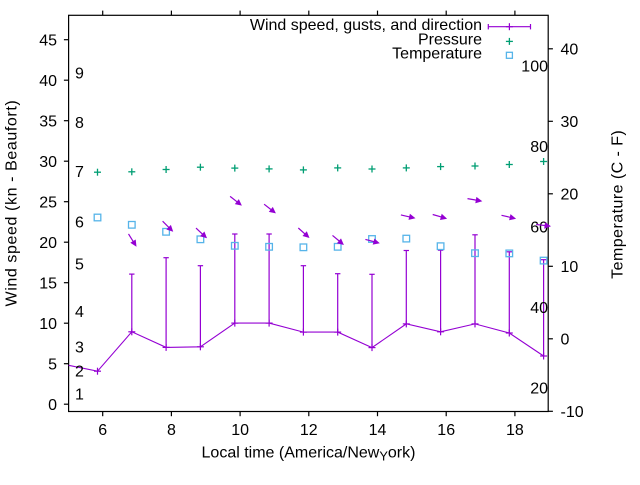 Image resolution: width=640 pixels, height=485 pixels. I want to click on svg-text: 14, so click(378, 430).